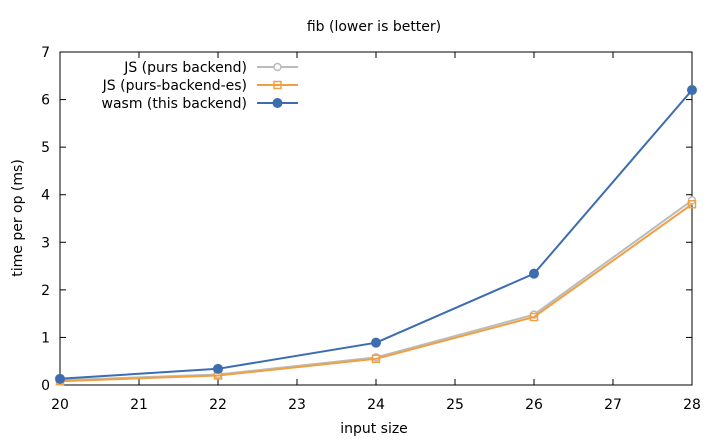 Image resolution: width=720 pixels, height=444 pixels. Describe the element at coordinates (218, 405) in the screenshot. I see `x-tick-label: 22` at that location.